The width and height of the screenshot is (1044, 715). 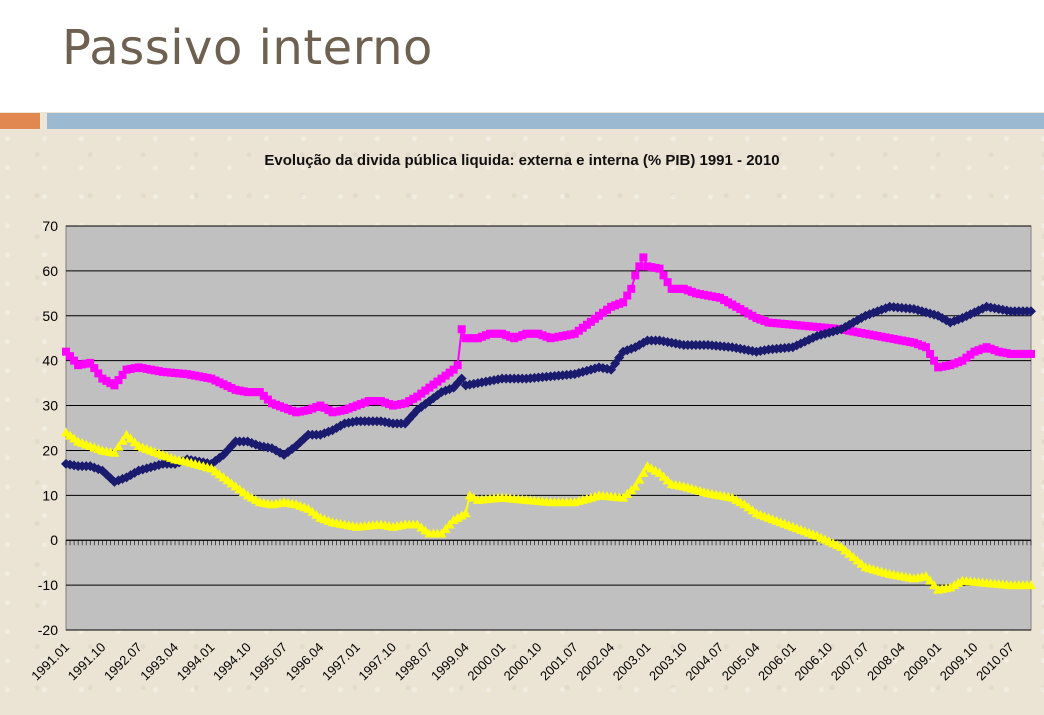 What do you see at coordinates (741, 662) in the screenshot?
I see `x-tick-label: 2005.04` at bounding box center [741, 662].